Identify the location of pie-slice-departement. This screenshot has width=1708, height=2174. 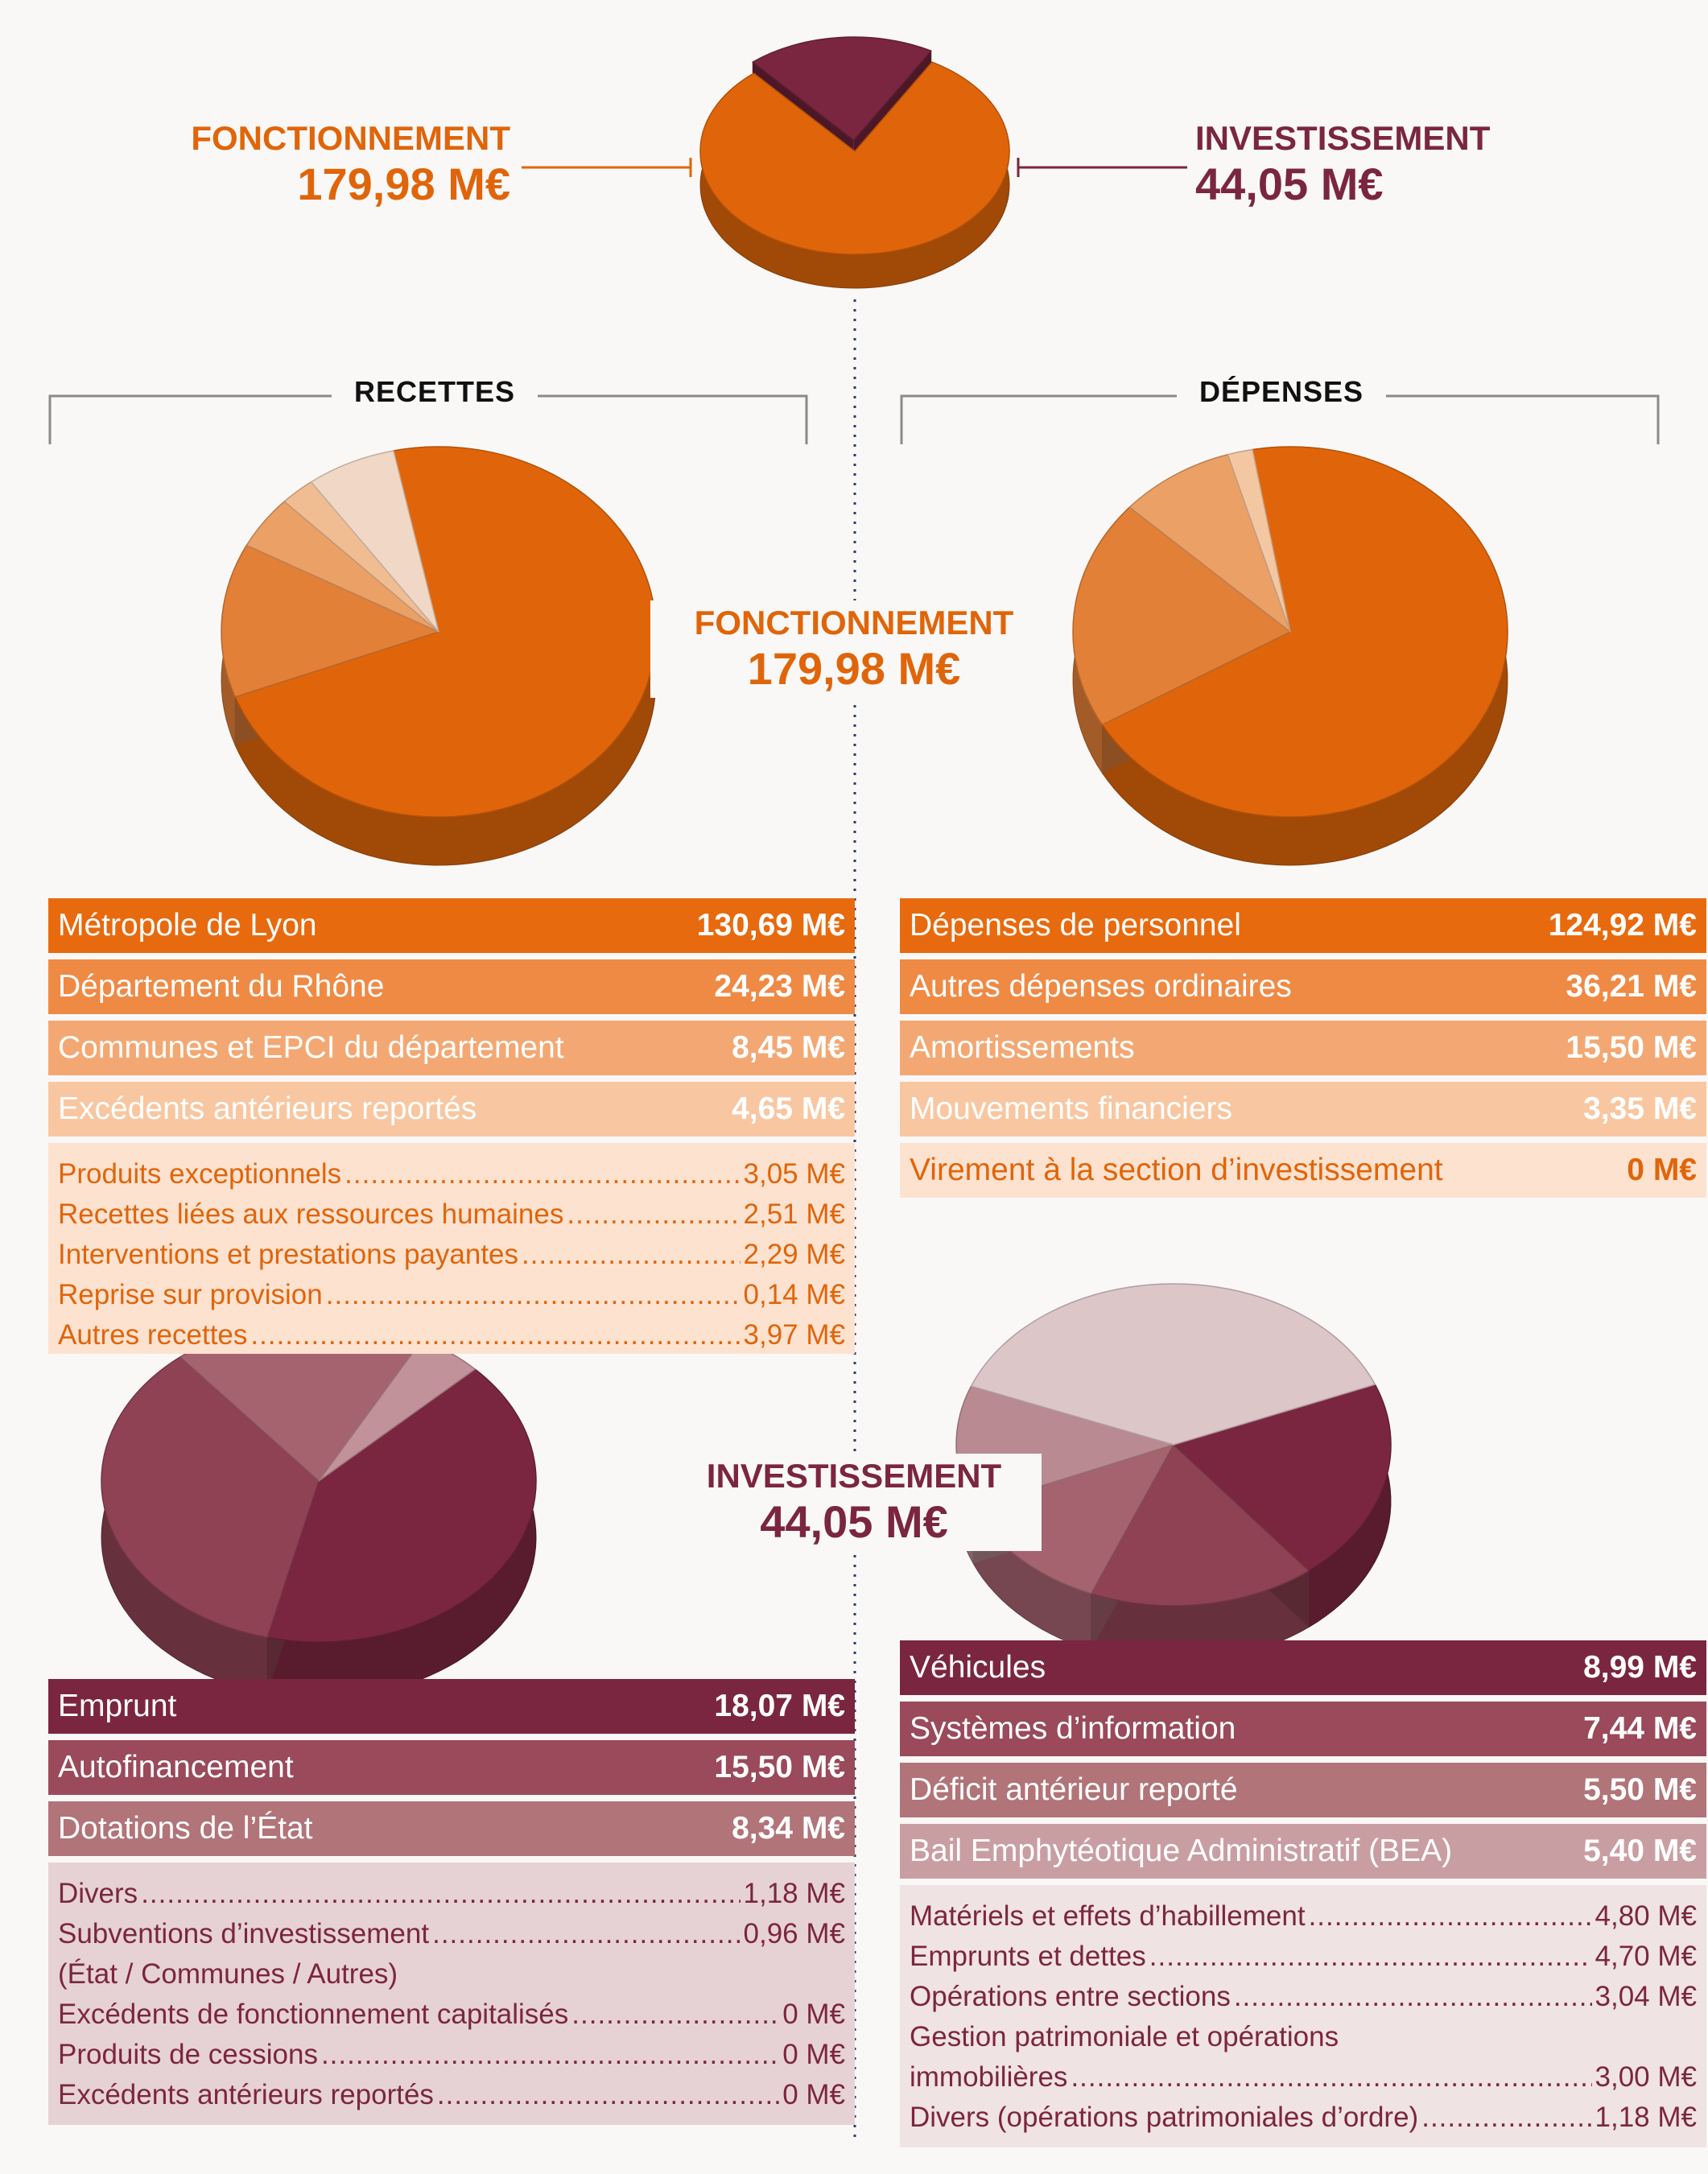
(331, 621).